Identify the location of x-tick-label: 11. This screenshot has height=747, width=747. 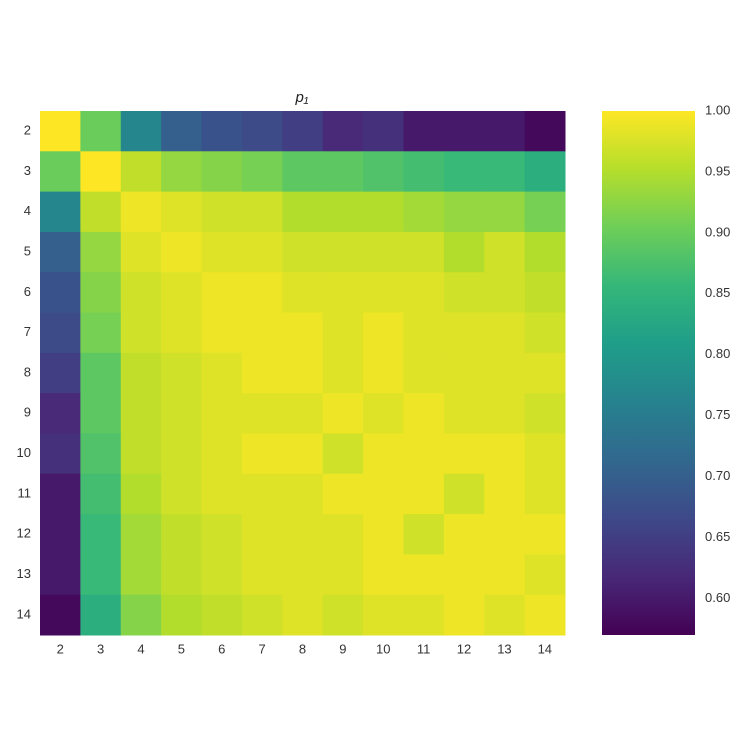
(424, 648).